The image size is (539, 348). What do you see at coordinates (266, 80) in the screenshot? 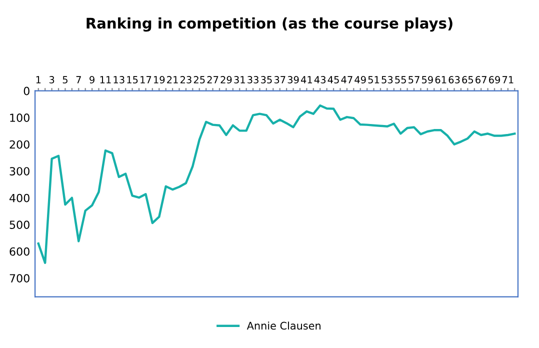
I see `x-tick-label: 35` at bounding box center [266, 80].